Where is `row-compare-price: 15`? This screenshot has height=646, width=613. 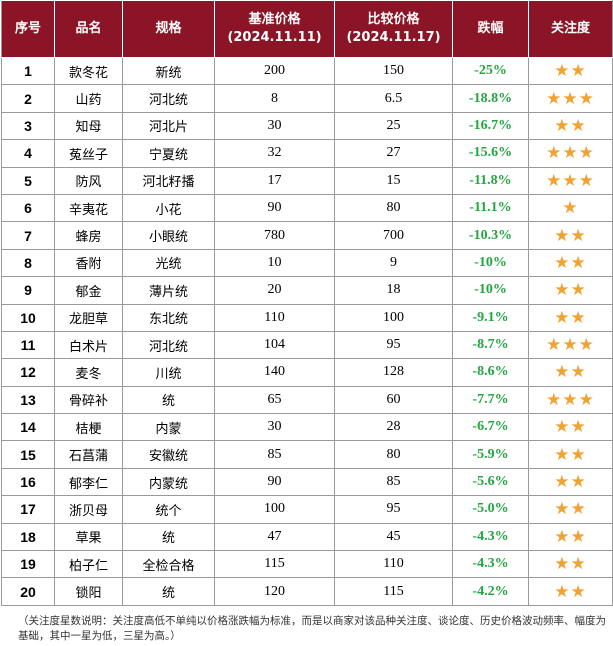 row-compare-price: 15 is located at coordinates (393, 180).